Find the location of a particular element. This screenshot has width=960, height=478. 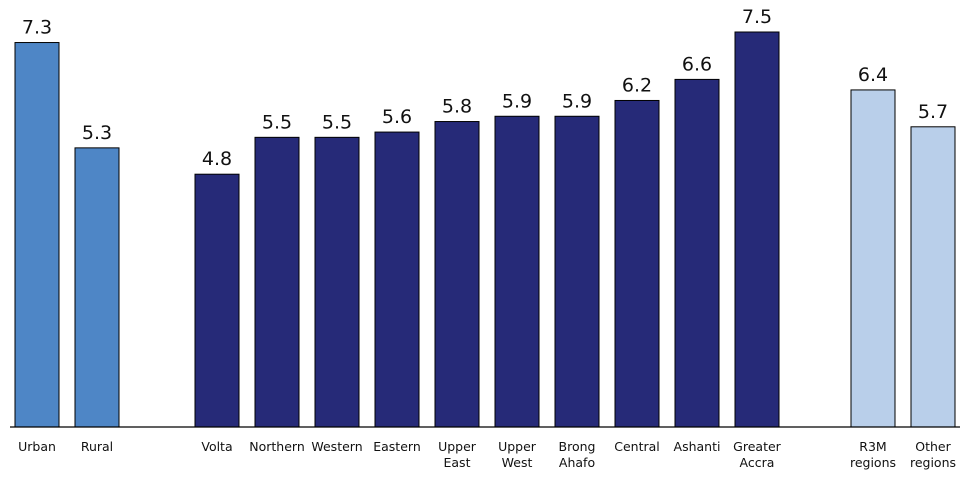

bar-western is located at coordinates (337, 282).